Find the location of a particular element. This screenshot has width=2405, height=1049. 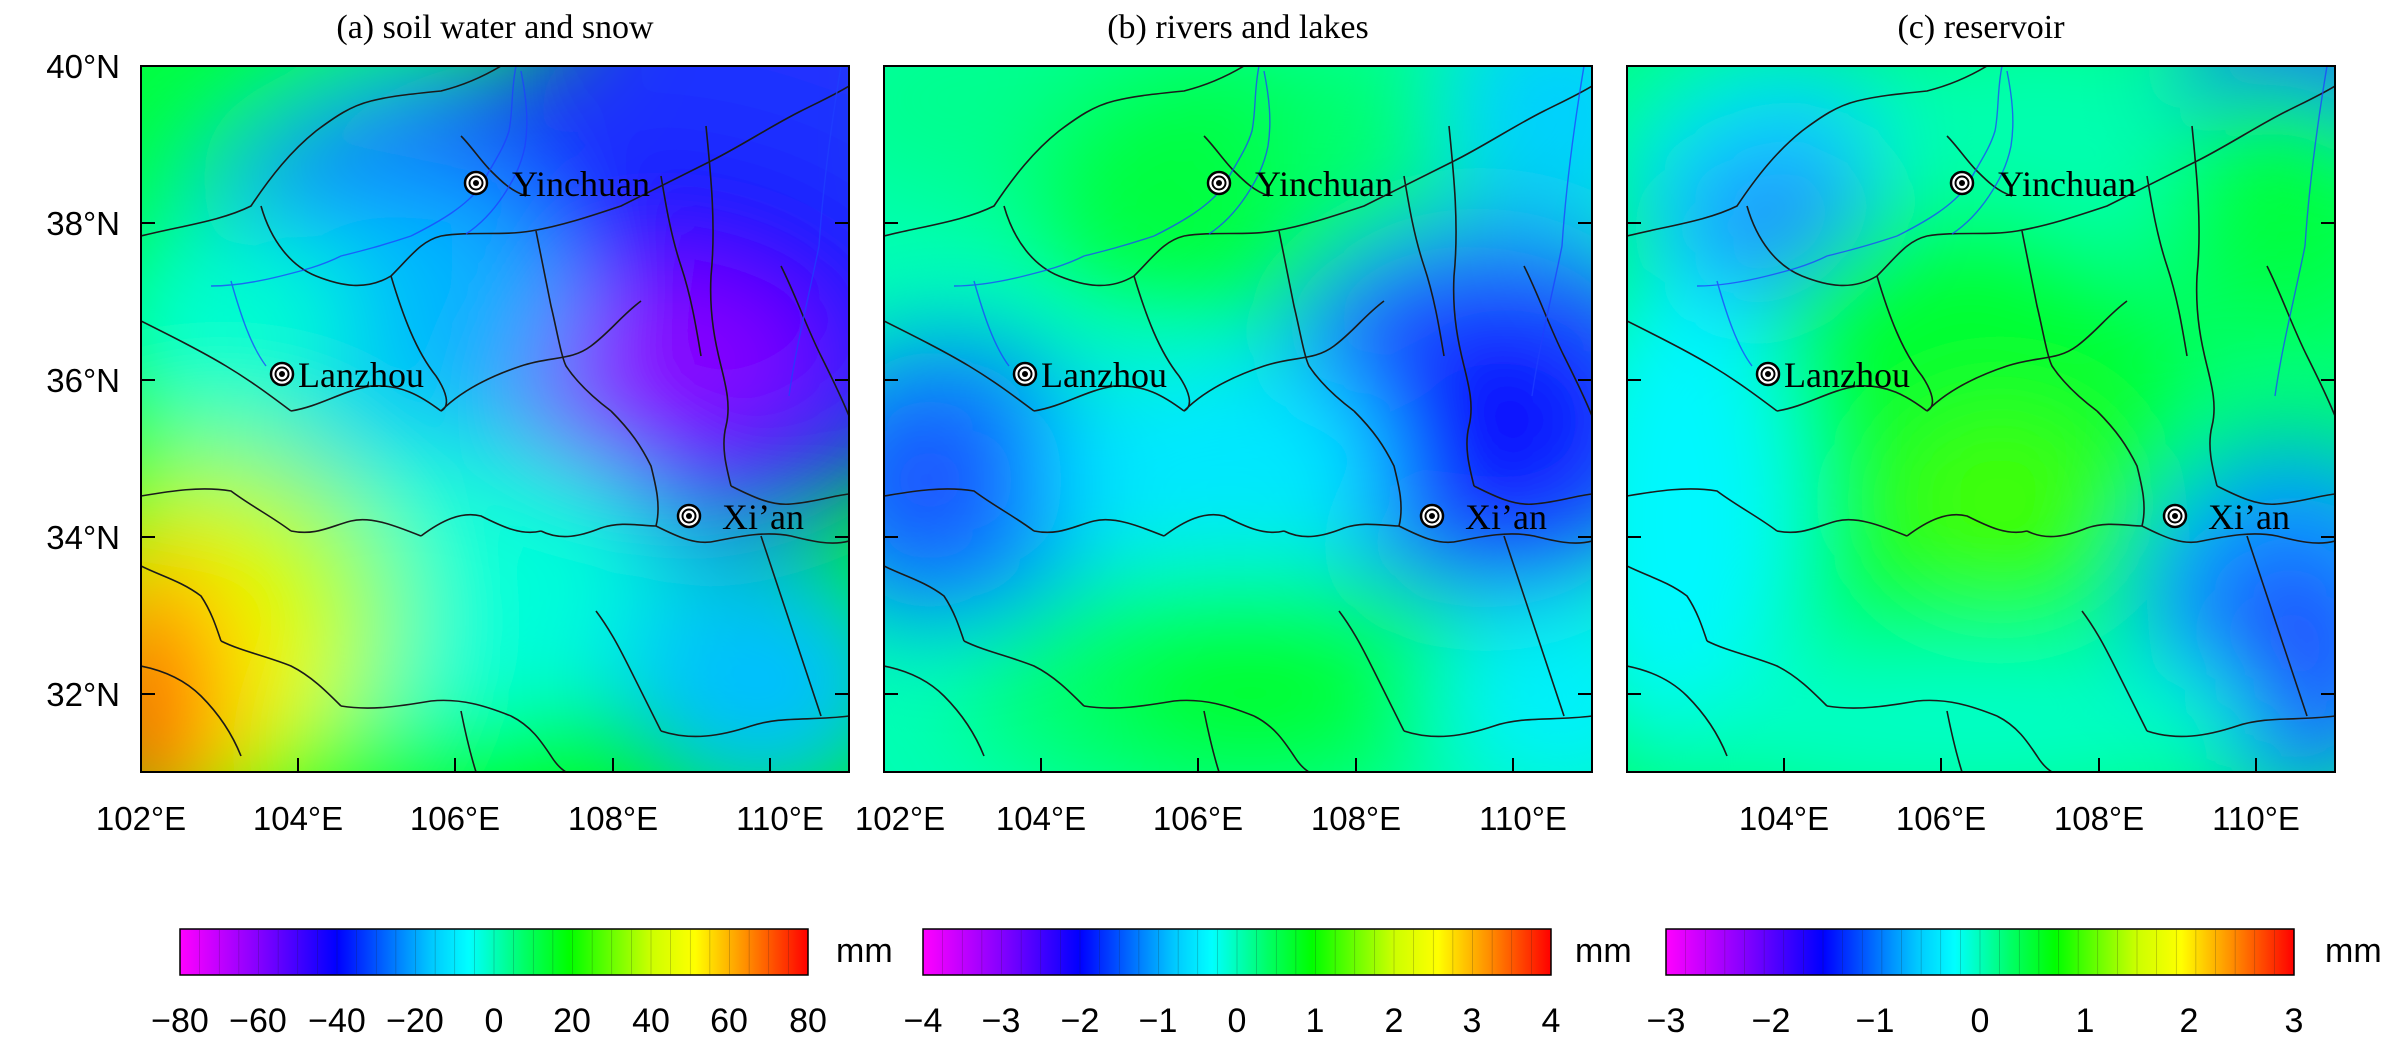

colorbar-b-unit: mm is located at coordinates (1603, 951).